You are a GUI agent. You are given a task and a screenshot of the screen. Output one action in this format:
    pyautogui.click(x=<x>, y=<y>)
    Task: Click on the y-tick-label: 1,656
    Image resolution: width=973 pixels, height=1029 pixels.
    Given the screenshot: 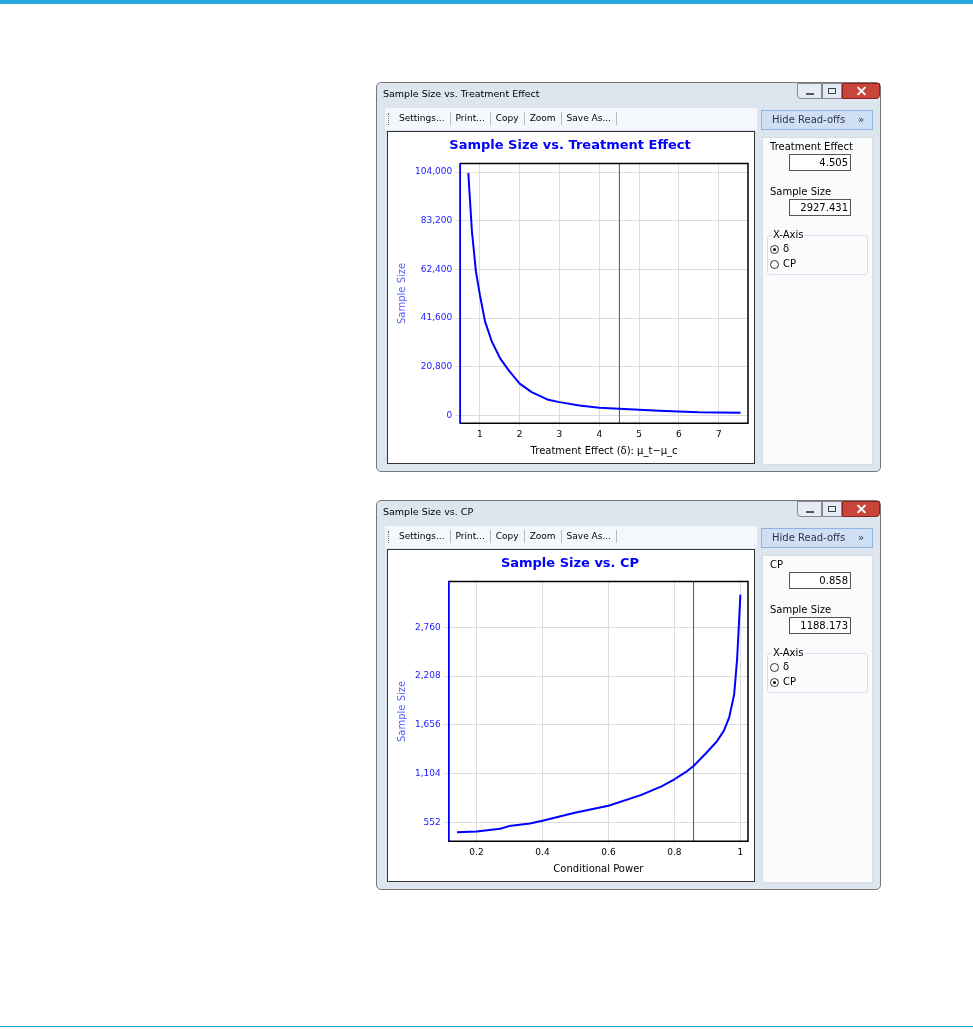 What is the action you would take?
    pyautogui.click(x=428, y=724)
    